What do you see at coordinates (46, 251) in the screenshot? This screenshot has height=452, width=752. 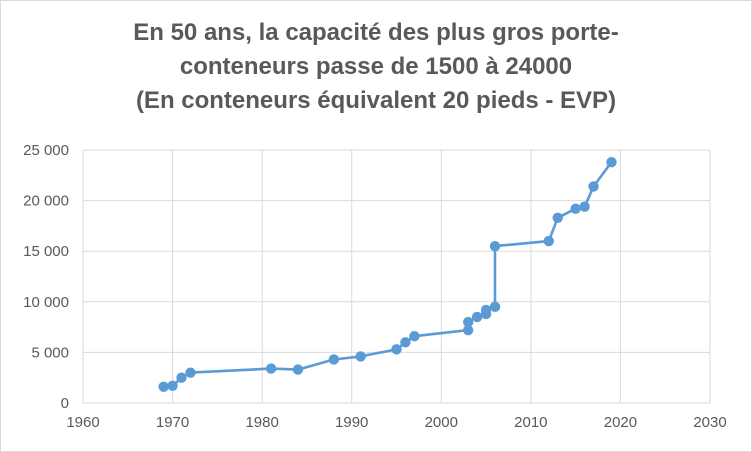 I see `y-tick-label: 15 000` at bounding box center [46, 251].